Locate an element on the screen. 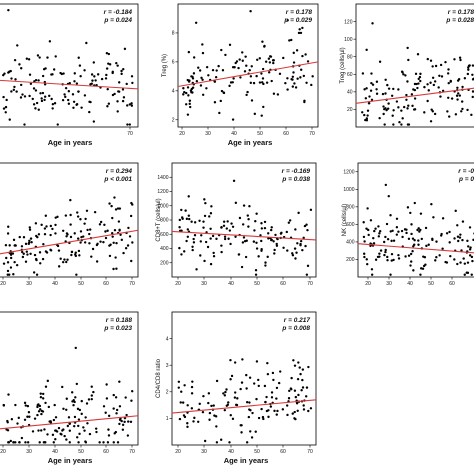 The width and height of the screenshot is (474, 474). y-tick-label: 1200 is located at coordinates (348, 172).